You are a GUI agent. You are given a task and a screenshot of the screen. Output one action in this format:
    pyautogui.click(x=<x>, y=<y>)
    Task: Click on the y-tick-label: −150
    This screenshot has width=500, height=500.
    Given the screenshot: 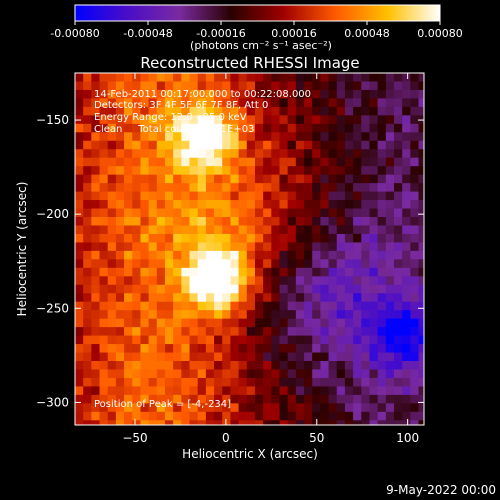 What is the action you would take?
    pyautogui.click(x=52, y=120)
    